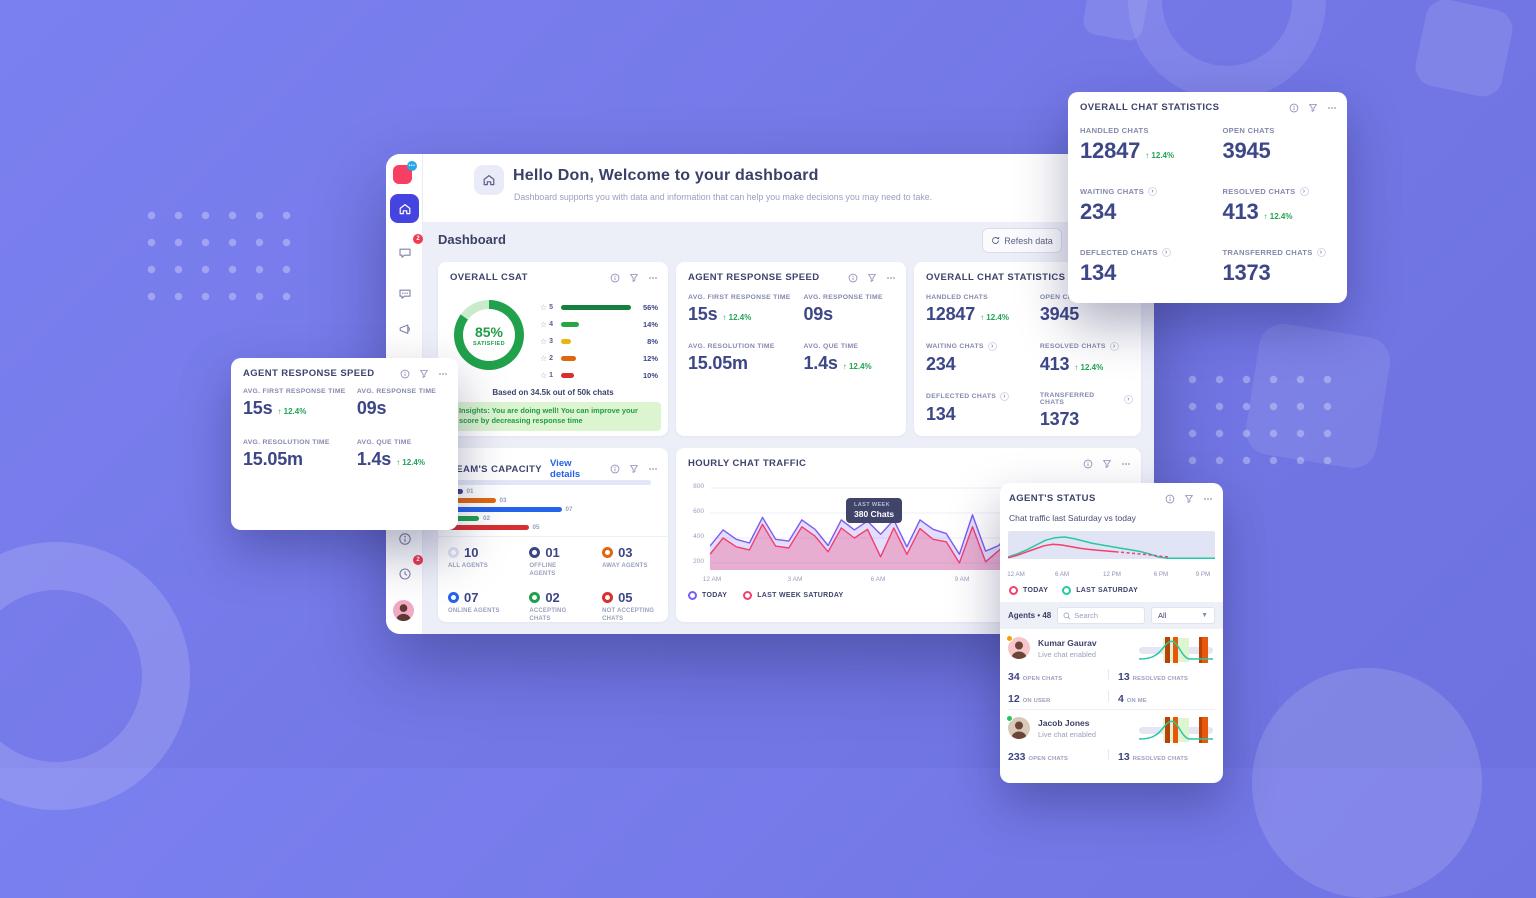 This screenshot has height=898, width=1536. I want to click on app-logo: •••, so click(405, 172).